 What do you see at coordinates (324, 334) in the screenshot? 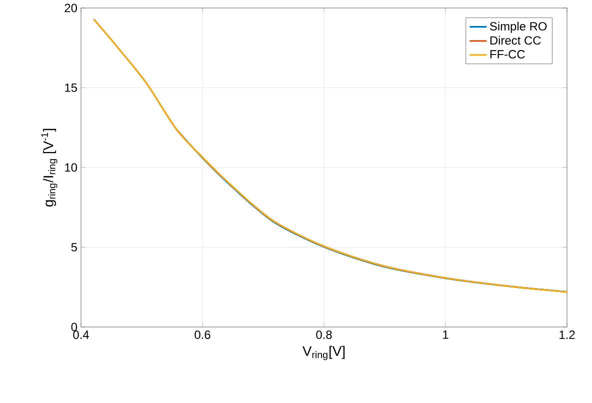
I see `x-tick-label: 0.8` at bounding box center [324, 334].